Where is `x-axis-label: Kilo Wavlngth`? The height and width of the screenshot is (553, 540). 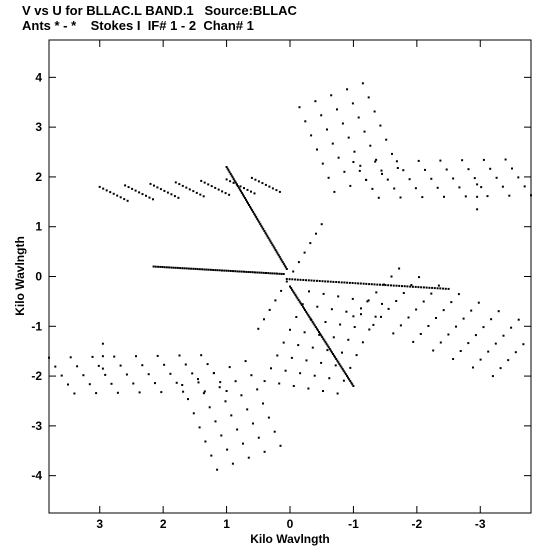 x-axis-label: Kilo Wavlngth is located at coordinates (290, 539).